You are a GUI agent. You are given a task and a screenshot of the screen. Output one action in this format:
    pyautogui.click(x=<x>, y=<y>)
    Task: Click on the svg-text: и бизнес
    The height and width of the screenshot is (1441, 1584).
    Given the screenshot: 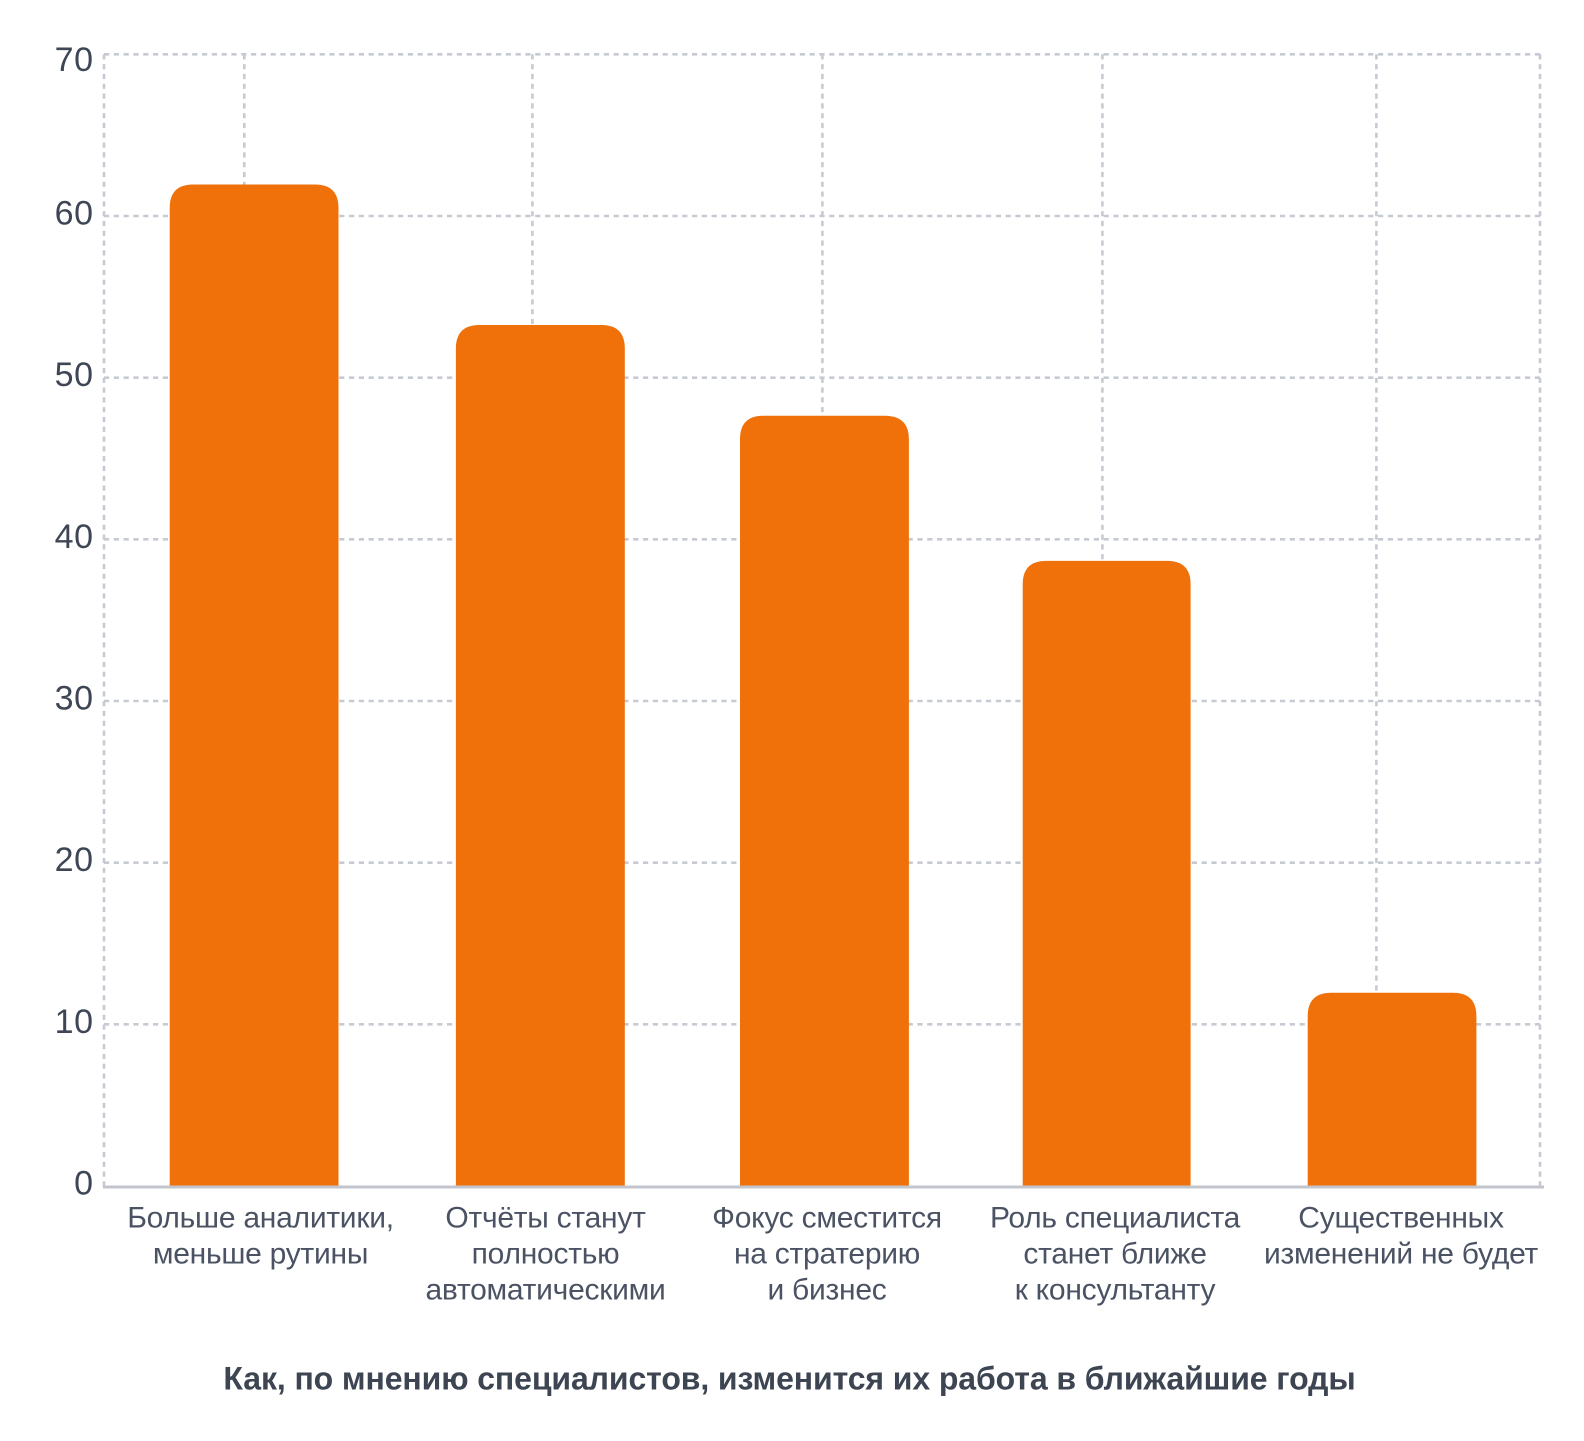 What is the action you would take?
    pyautogui.click(x=826, y=1290)
    